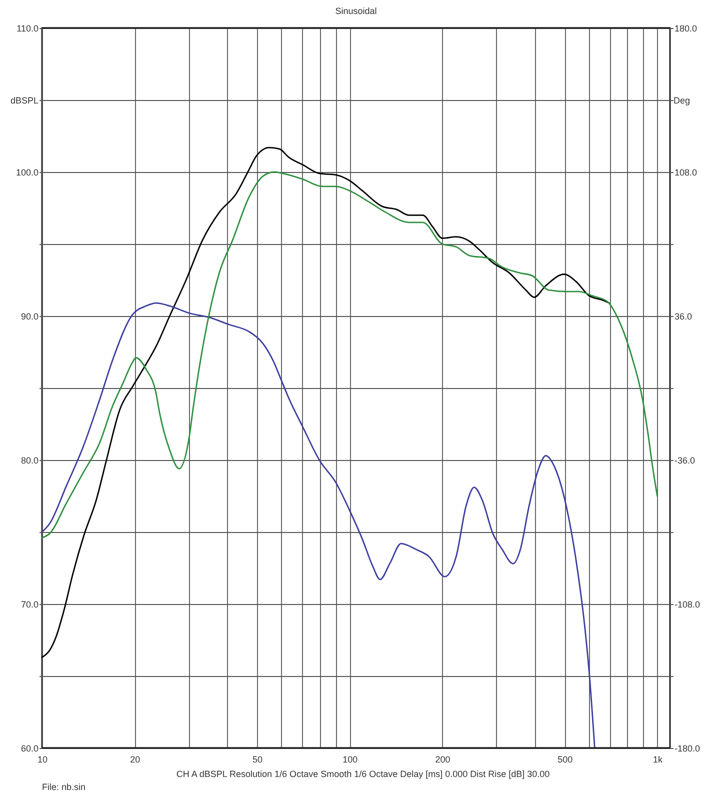  What do you see at coordinates (29, 749) in the screenshot?
I see `y-tick-label: 60.0` at bounding box center [29, 749].